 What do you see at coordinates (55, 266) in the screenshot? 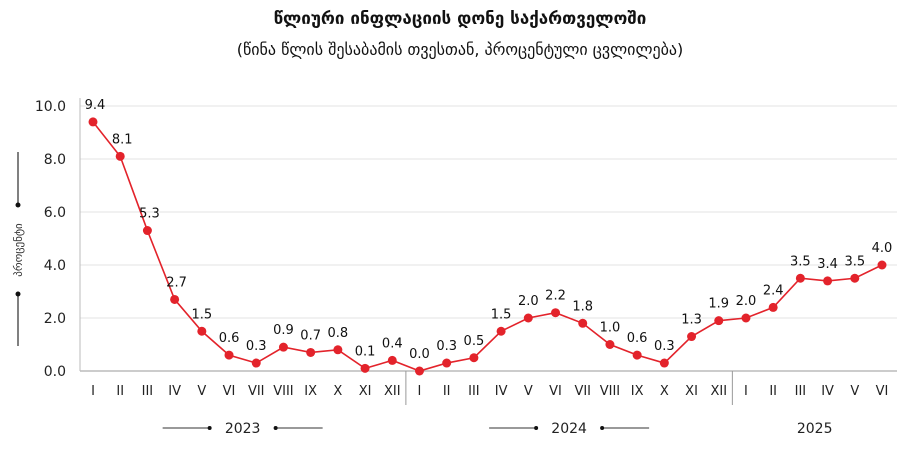
I see `y-tick-label: 4.0` at bounding box center [55, 266].